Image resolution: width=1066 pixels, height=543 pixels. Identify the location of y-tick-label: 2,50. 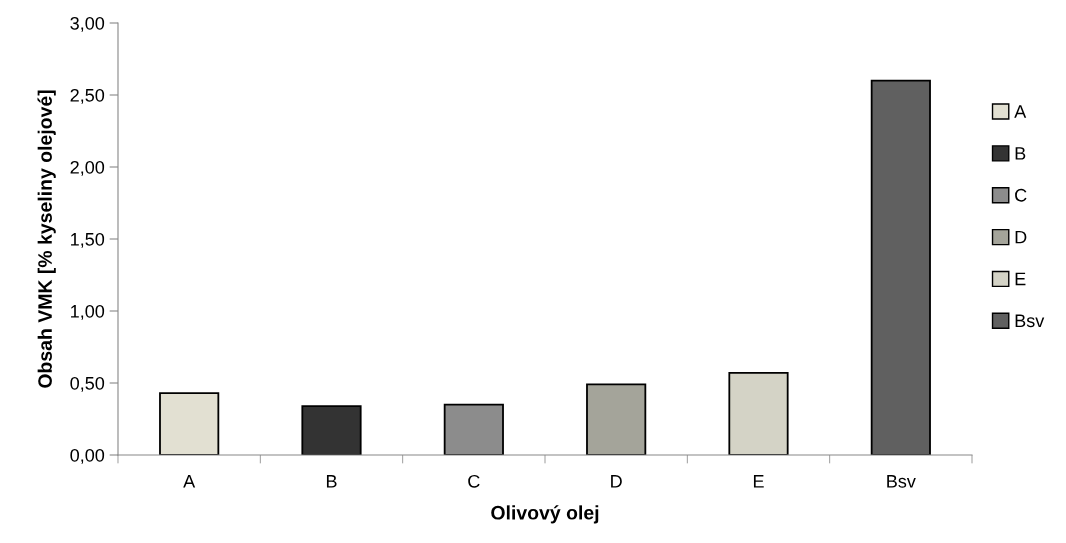
(87, 96).